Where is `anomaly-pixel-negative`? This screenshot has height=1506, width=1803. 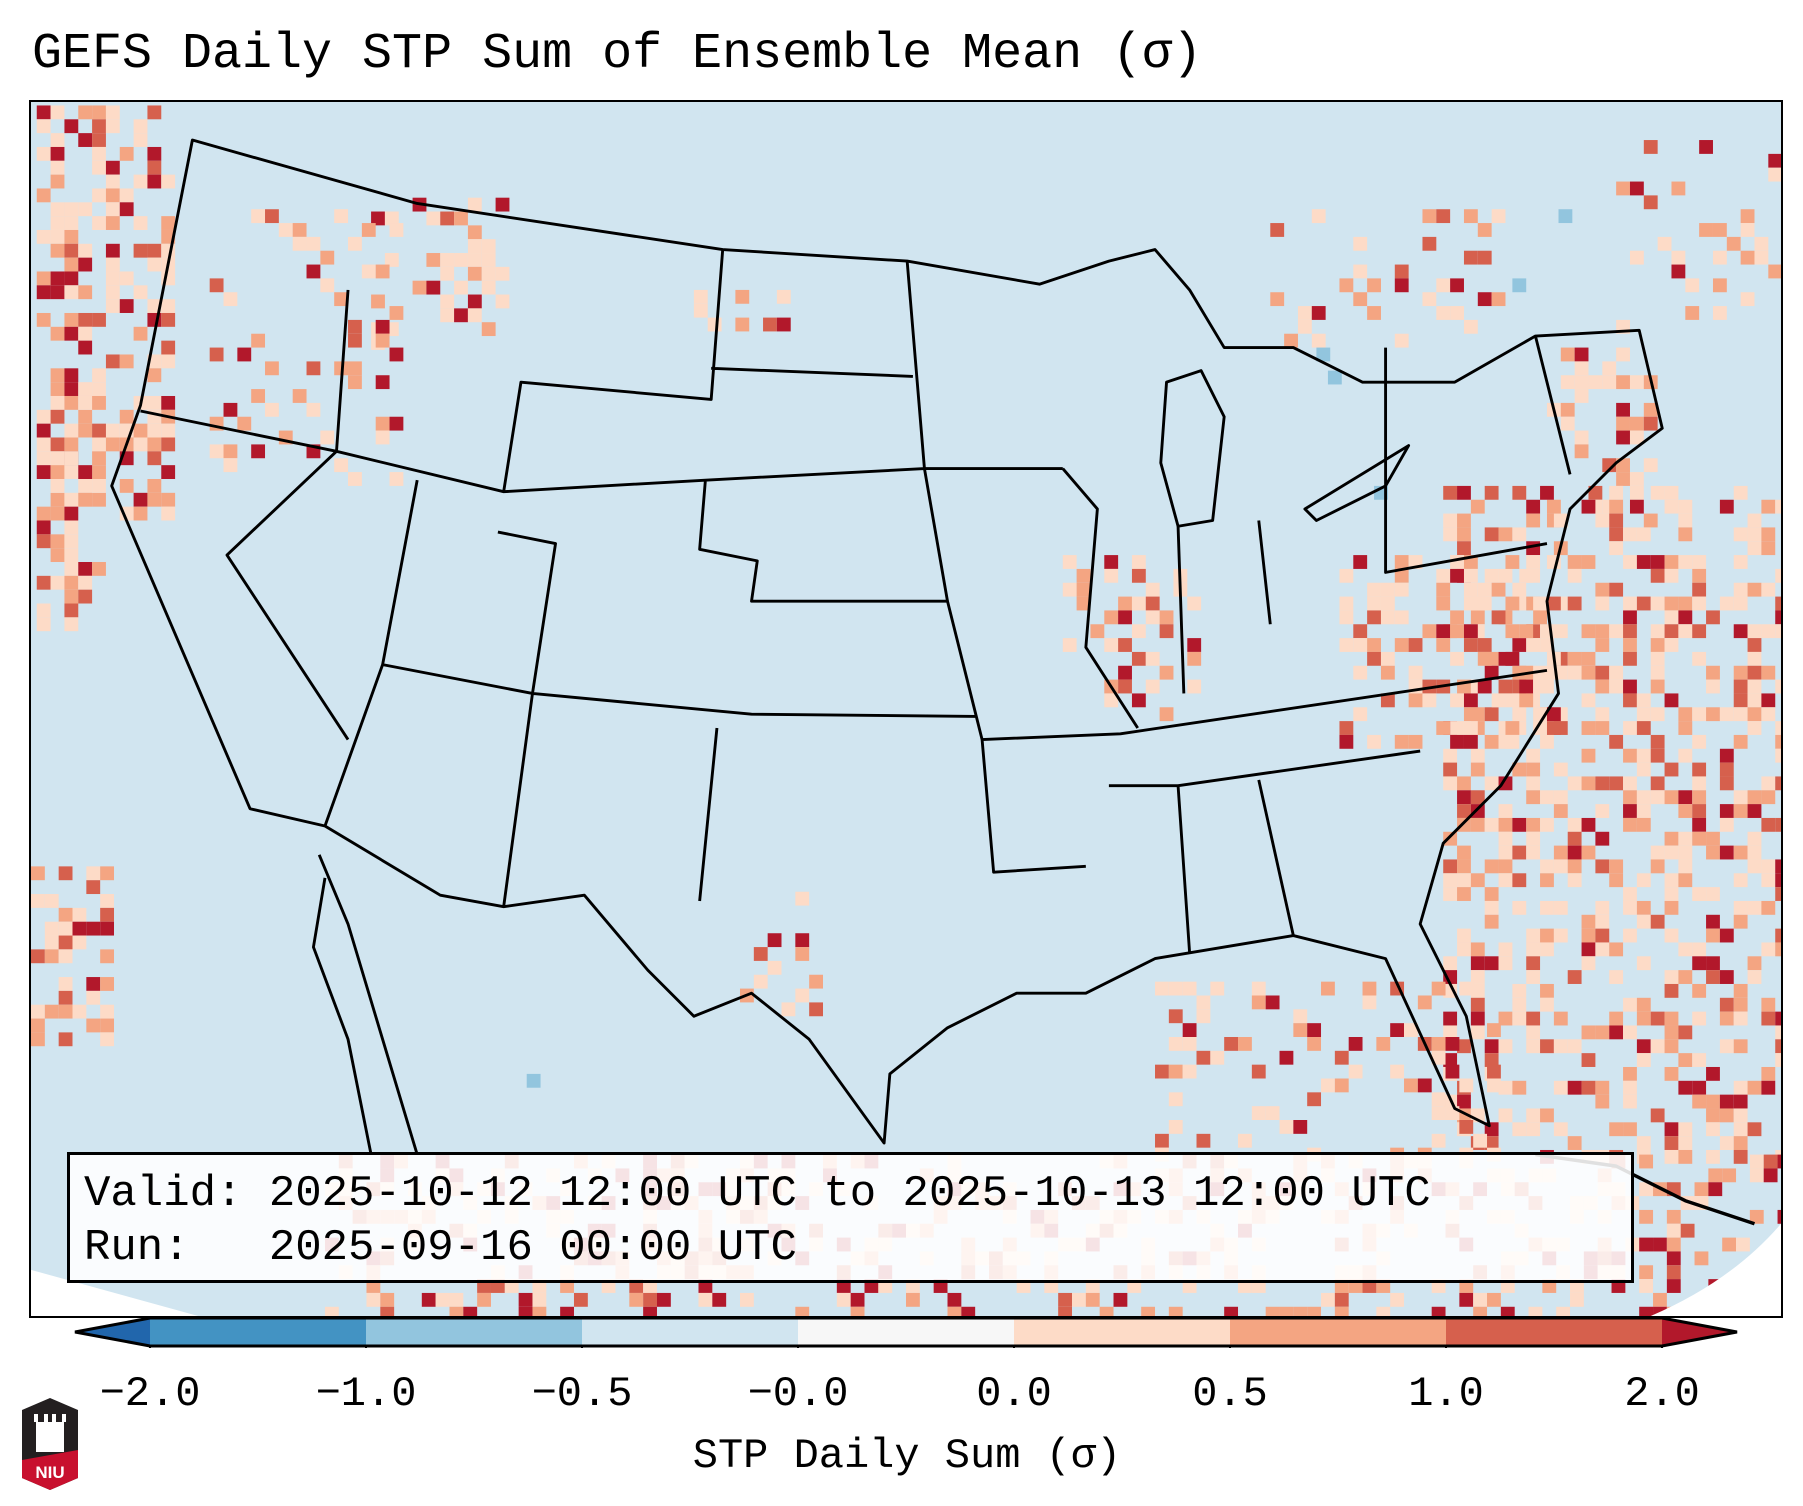
anomaly-pixel-negative is located at coordinates (1565, 216).